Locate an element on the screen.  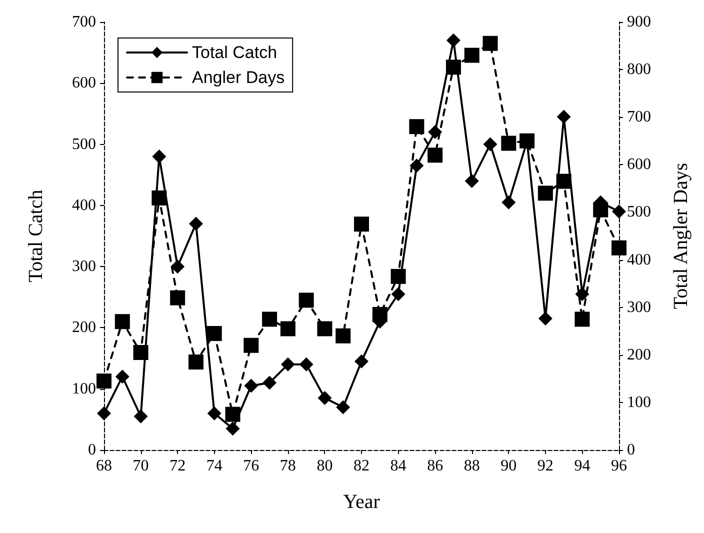
x-tick-label: 90 is located at coordinates (508, 466).